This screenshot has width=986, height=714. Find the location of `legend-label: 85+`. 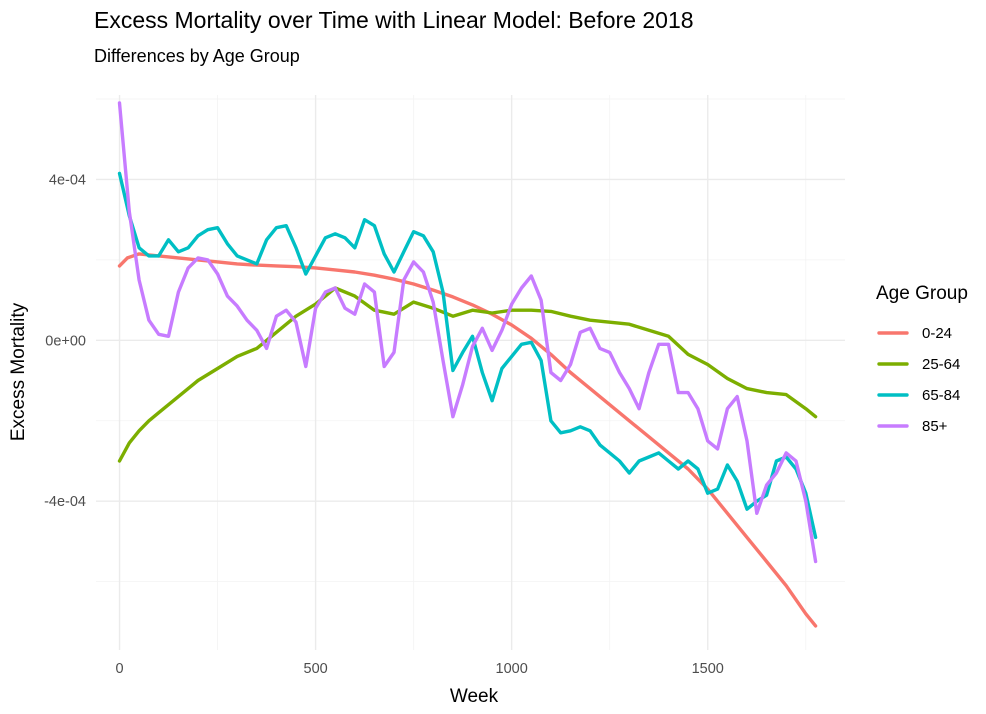

legend-label: 85+ is located at coordinates (935, 426).